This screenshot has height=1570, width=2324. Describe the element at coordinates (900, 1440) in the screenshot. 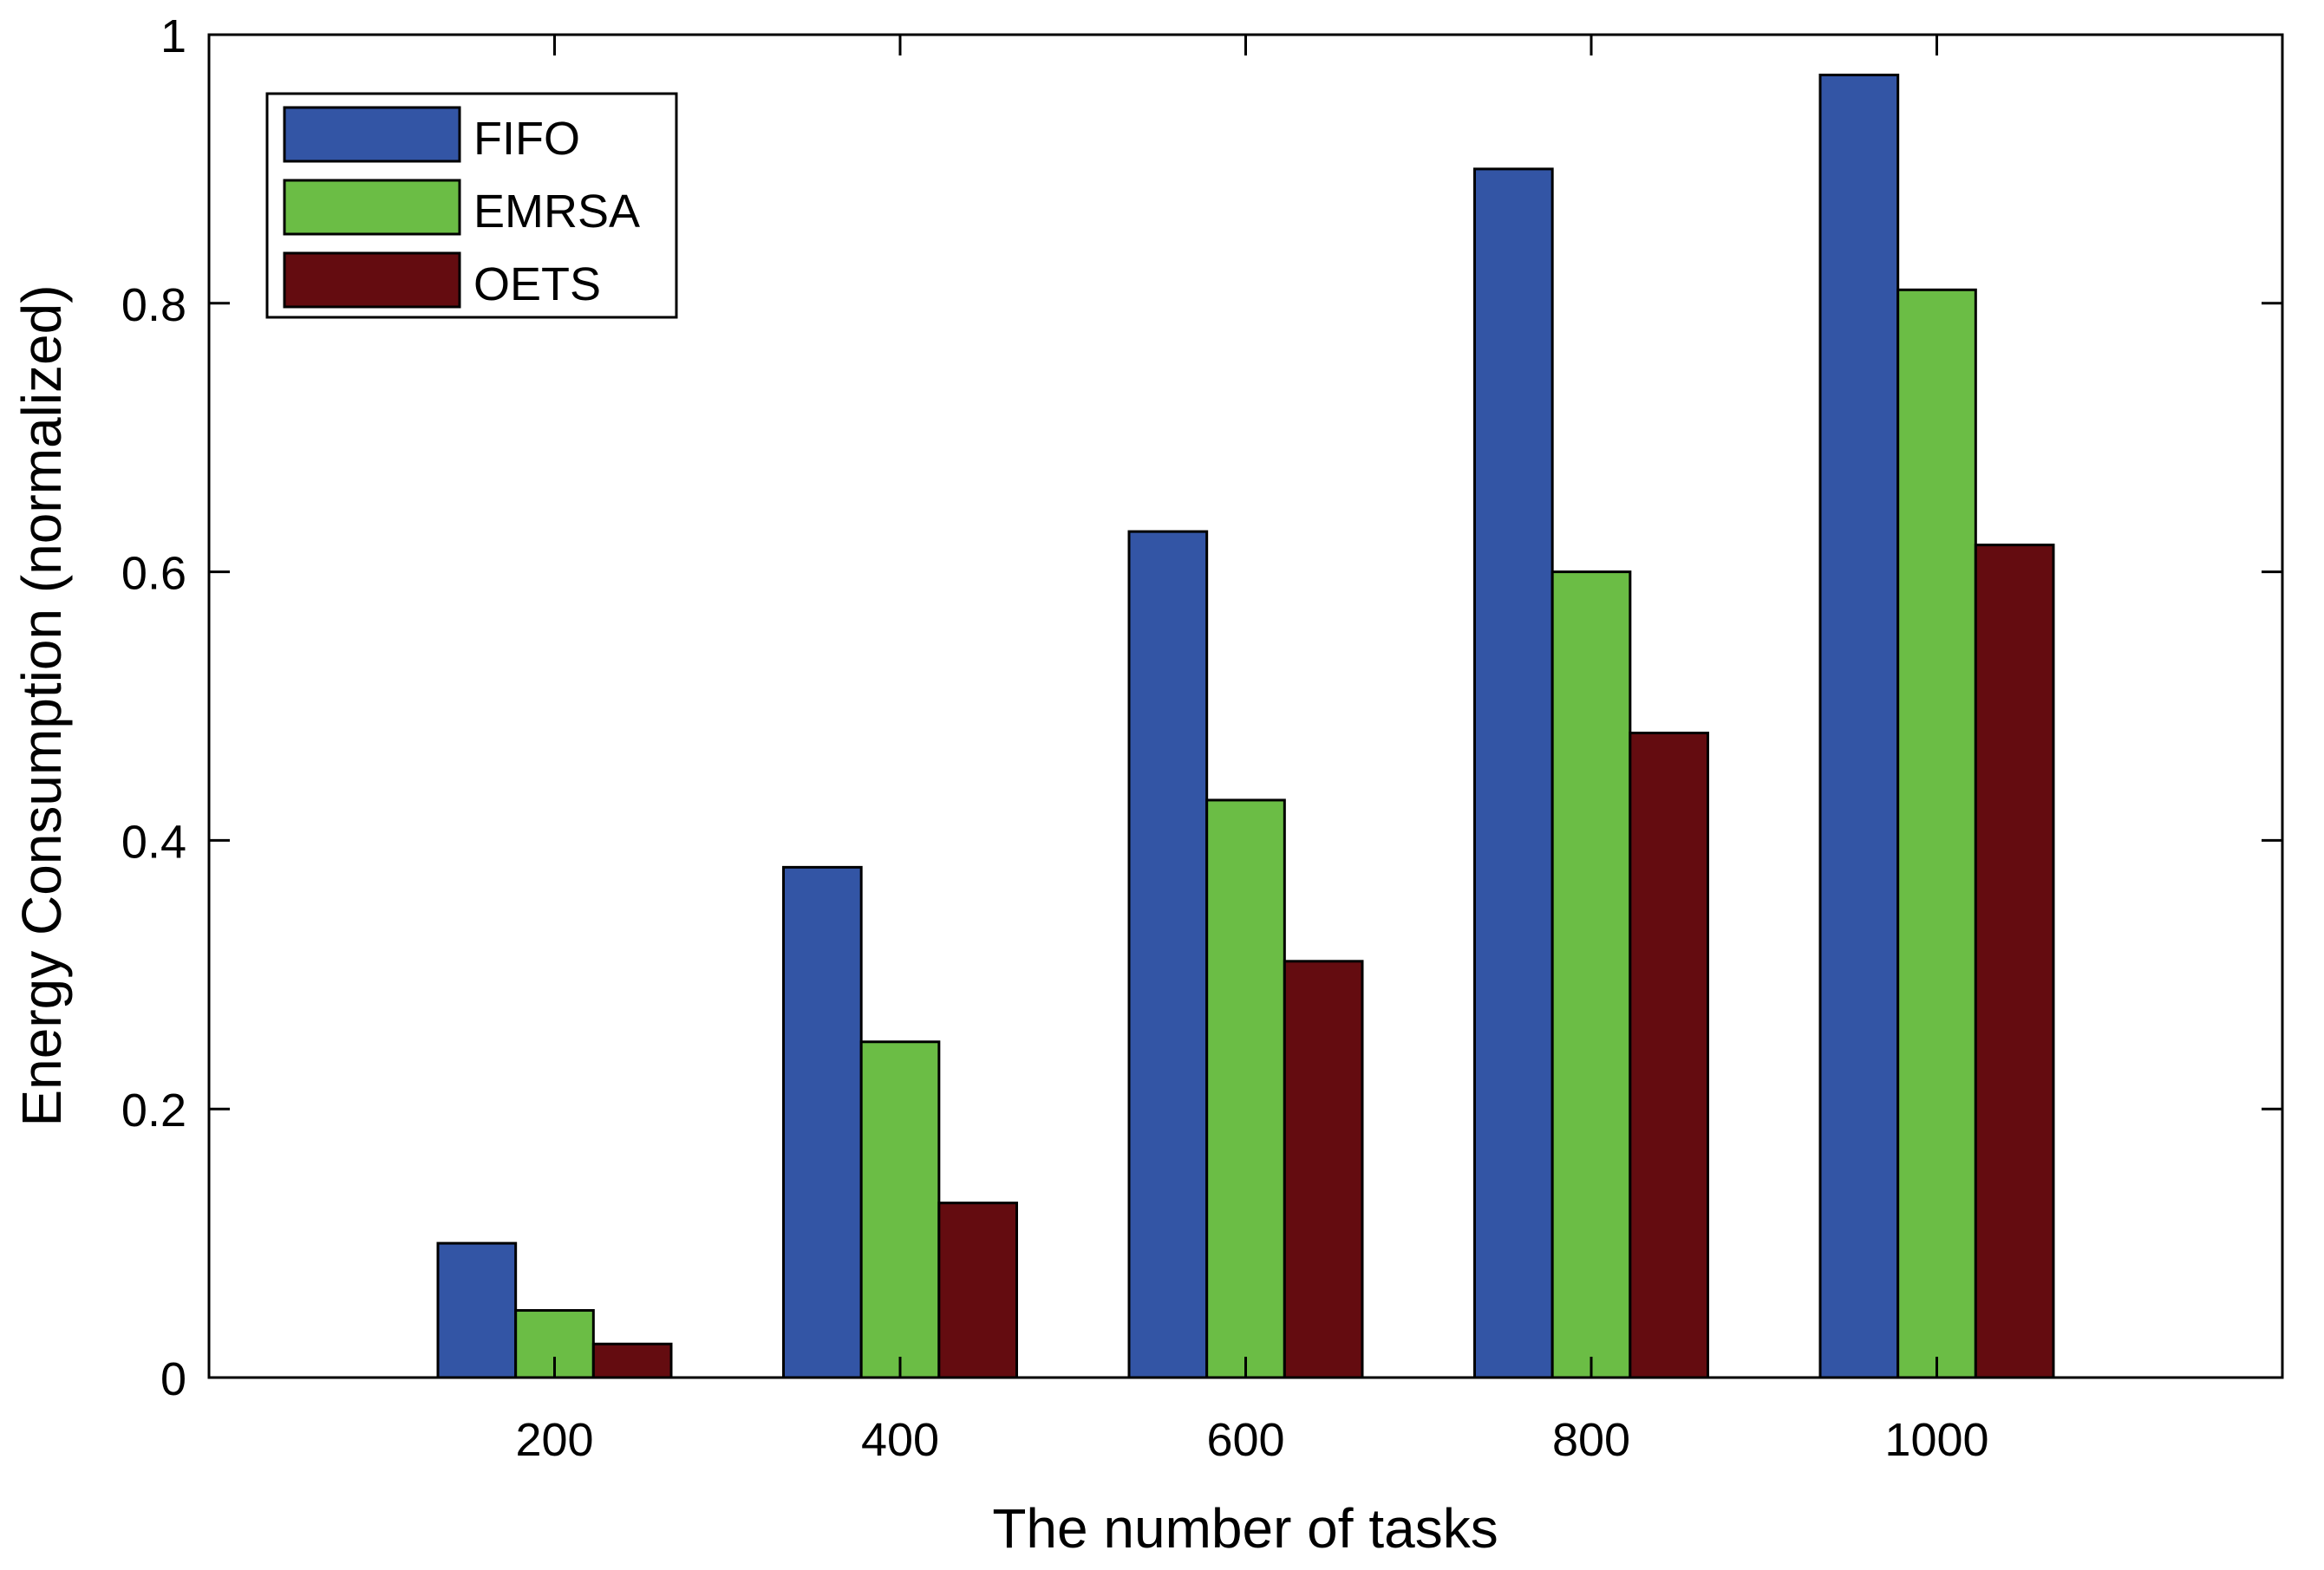

I see `x-tick-label-400: 400` at that location.